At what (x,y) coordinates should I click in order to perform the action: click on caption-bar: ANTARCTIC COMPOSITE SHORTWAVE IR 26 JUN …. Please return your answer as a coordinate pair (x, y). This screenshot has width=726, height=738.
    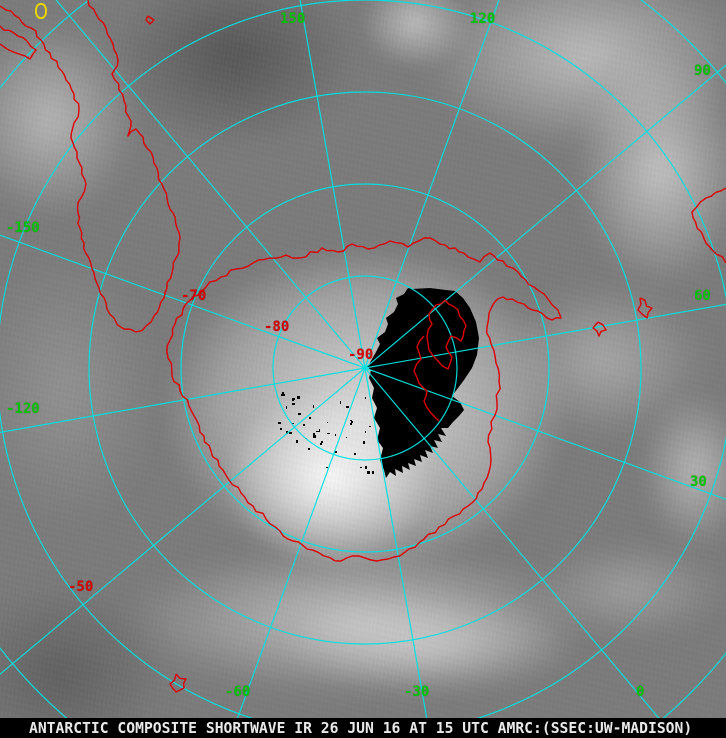
    Looking at the image, I should click on (363, 728).